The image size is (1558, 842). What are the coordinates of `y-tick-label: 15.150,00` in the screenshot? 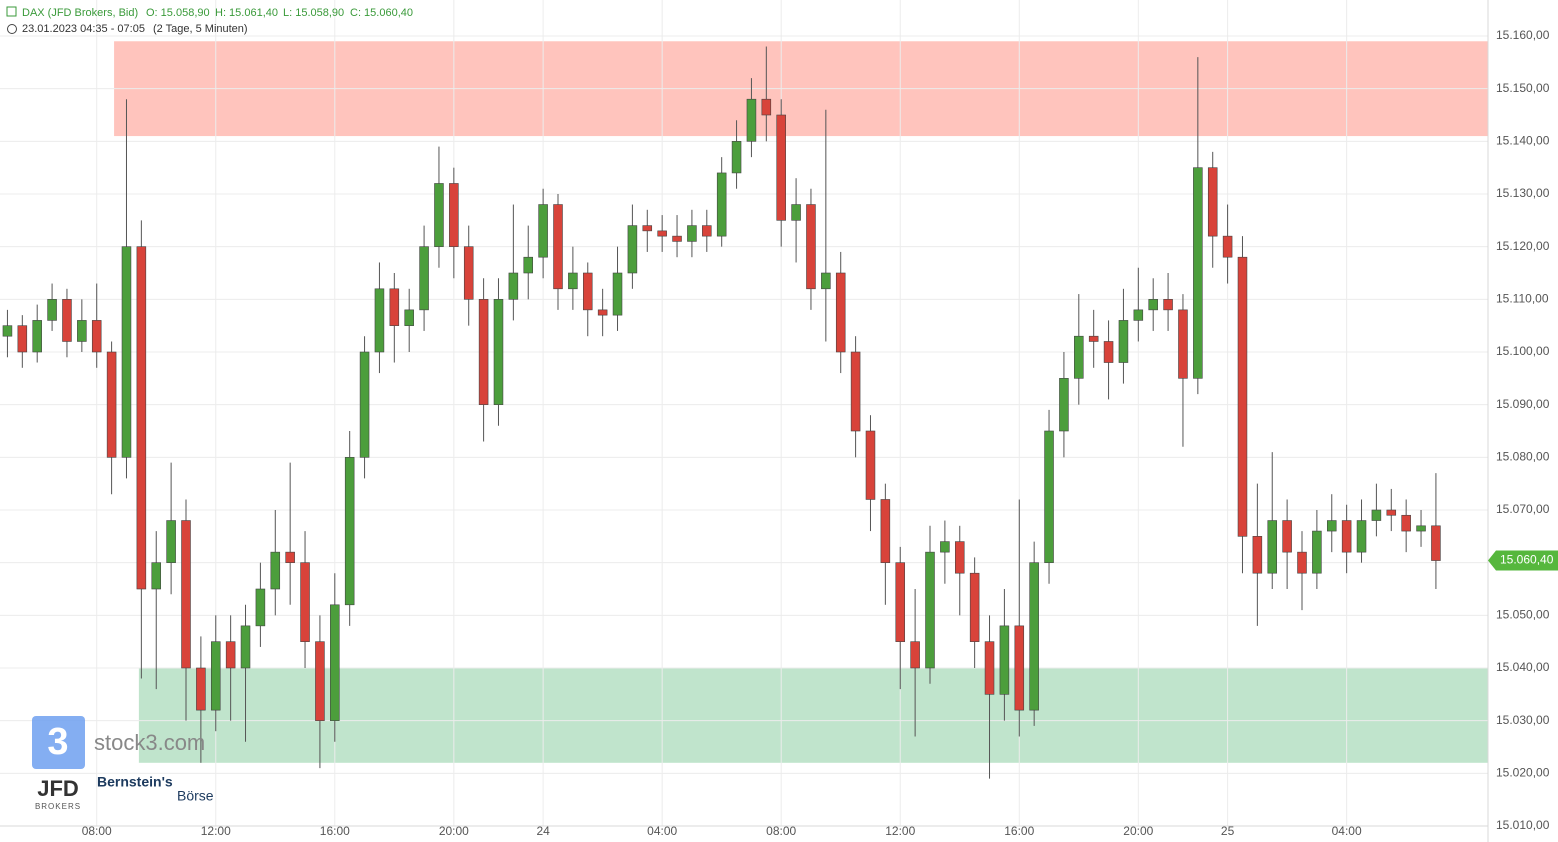 It's located at (1523, 88).